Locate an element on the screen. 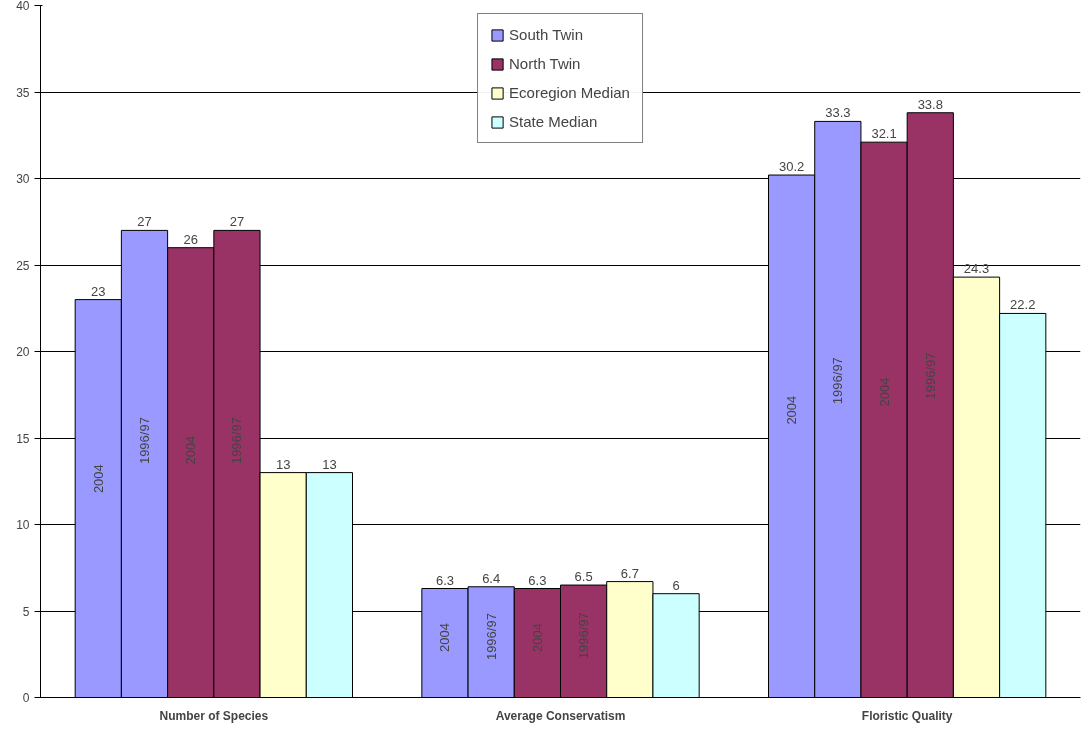 The width and height of the screenshot is (1091, 732). legend-label: North Twin is located at coordinates (545, 63).